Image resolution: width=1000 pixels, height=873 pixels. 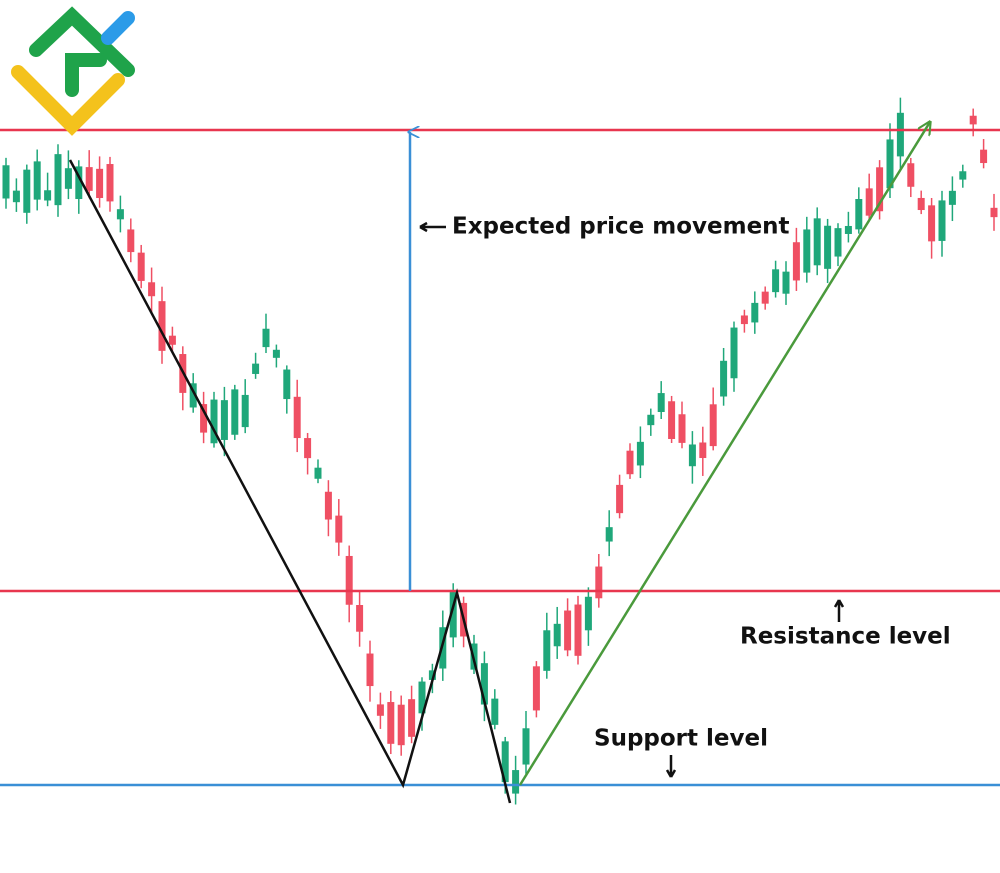 I want to click on expected-move-label: Expected price movement, so click(x=621, y=227).